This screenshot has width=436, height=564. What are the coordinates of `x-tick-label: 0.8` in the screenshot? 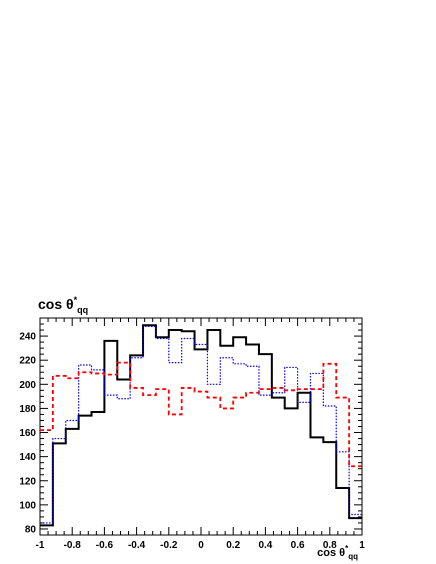 It's located at (330, 545).